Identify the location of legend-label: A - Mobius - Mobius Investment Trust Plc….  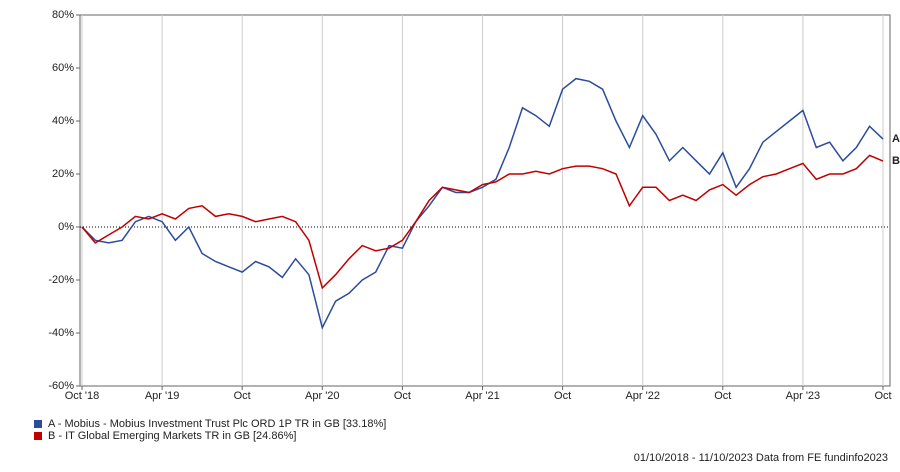
(217, 424).